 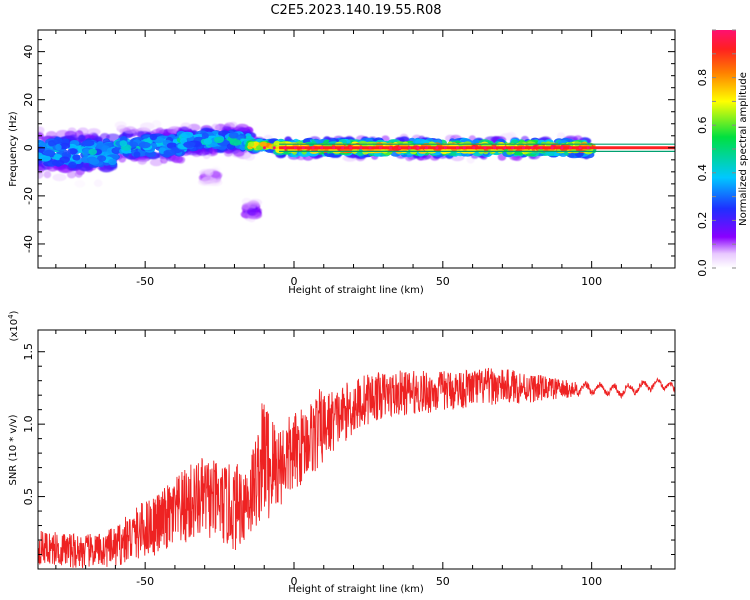 What do you see at coordinates (702, 221) in the screenshot?
I see `colorbar-tick-label: 0.2` at bounding box center [702, 221].